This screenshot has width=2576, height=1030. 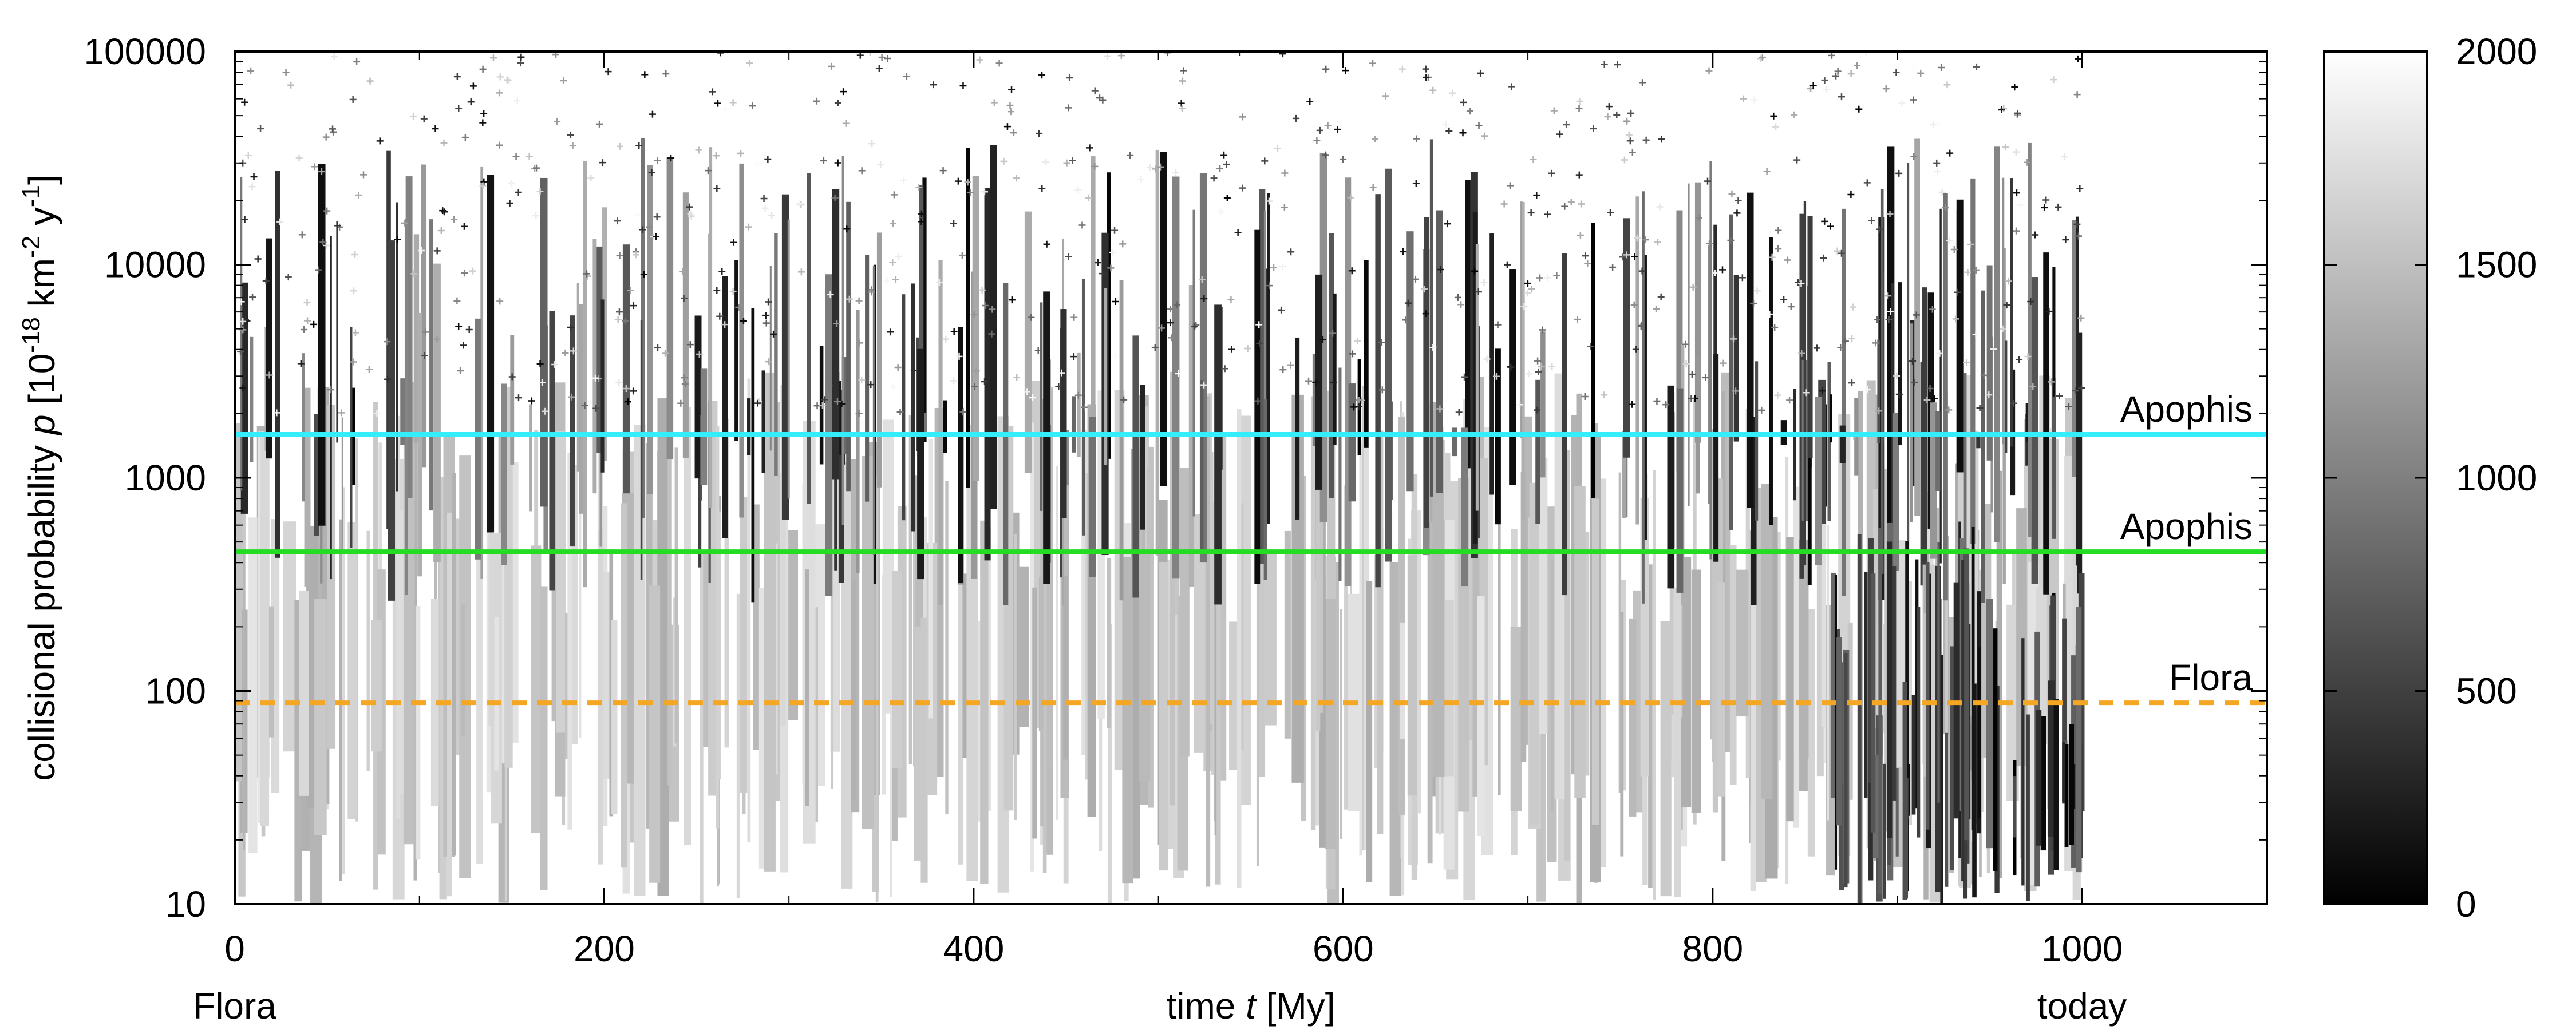 What do you see at coordinates (1712, 948) in the screenshot?
I see `x-tick-label: 800` at bounding box center [1712, 948].